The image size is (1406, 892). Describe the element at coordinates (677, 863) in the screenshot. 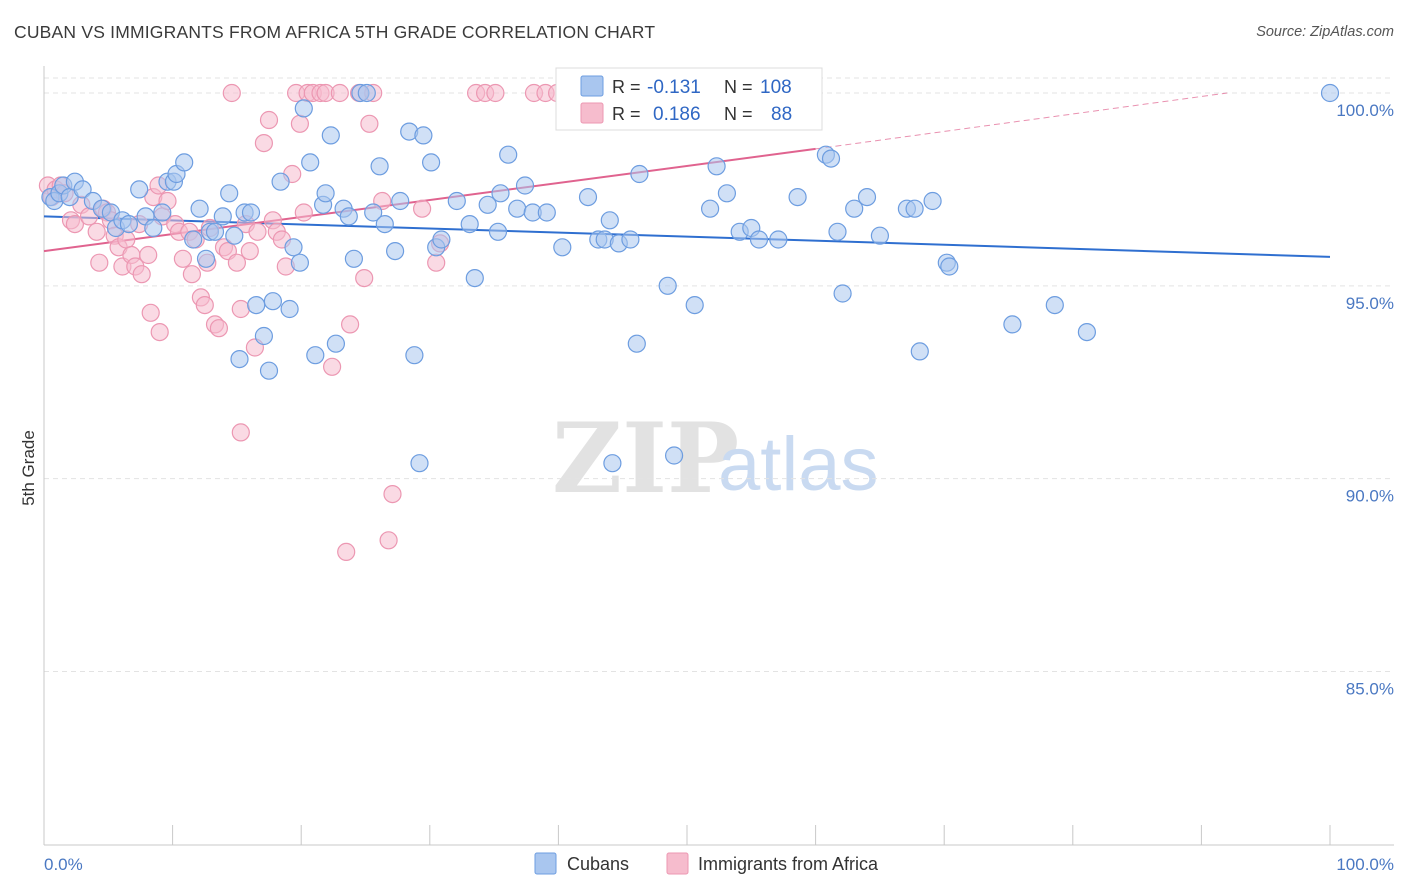

I see `legend-swatch-africa` at that location.